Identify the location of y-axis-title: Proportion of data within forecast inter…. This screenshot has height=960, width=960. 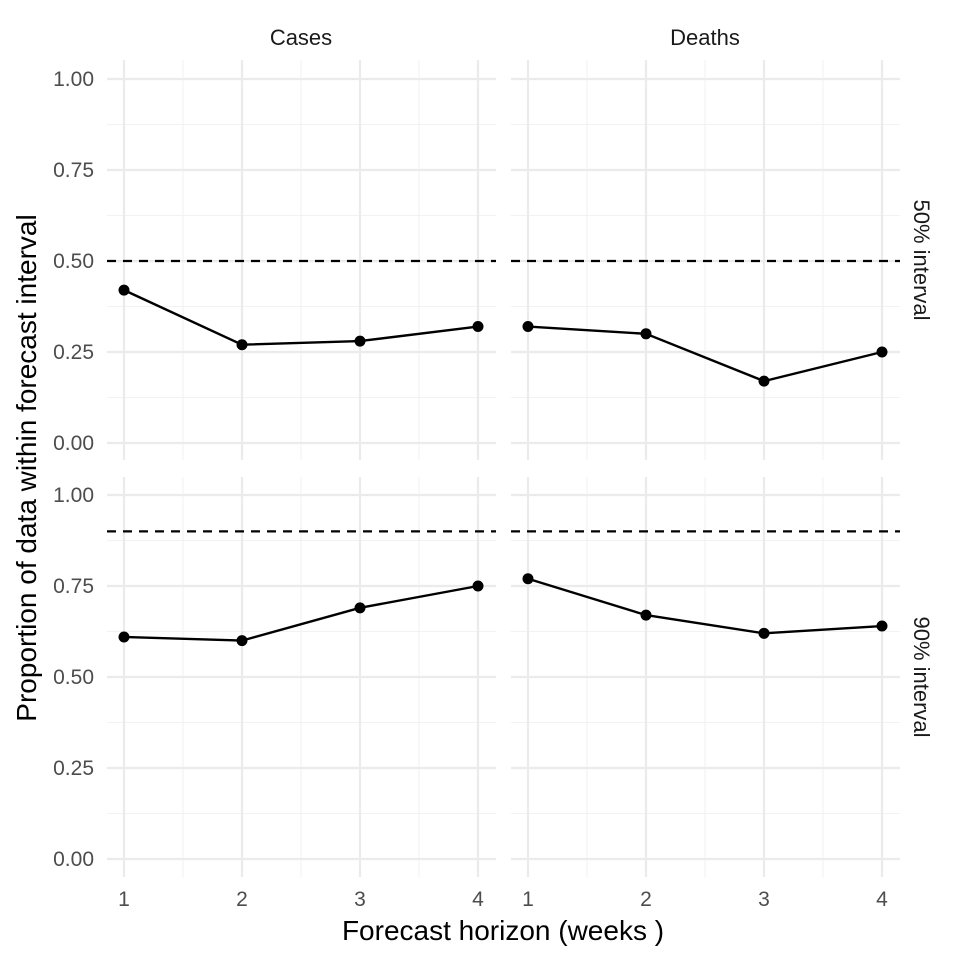
(26, 467).